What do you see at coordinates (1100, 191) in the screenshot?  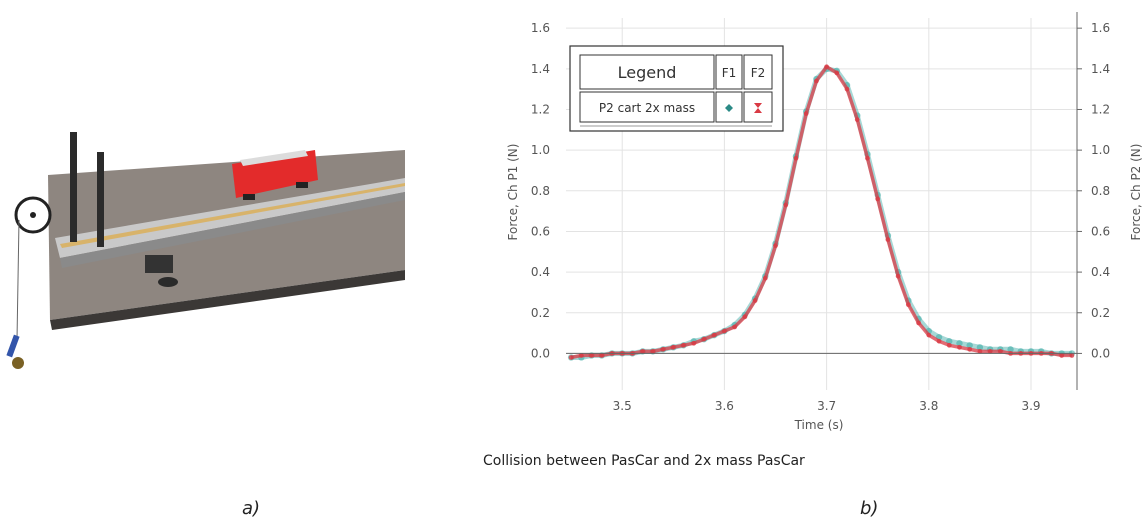 I see `y-tick-right-4: 0.8` at bounding box center [1100, 191].